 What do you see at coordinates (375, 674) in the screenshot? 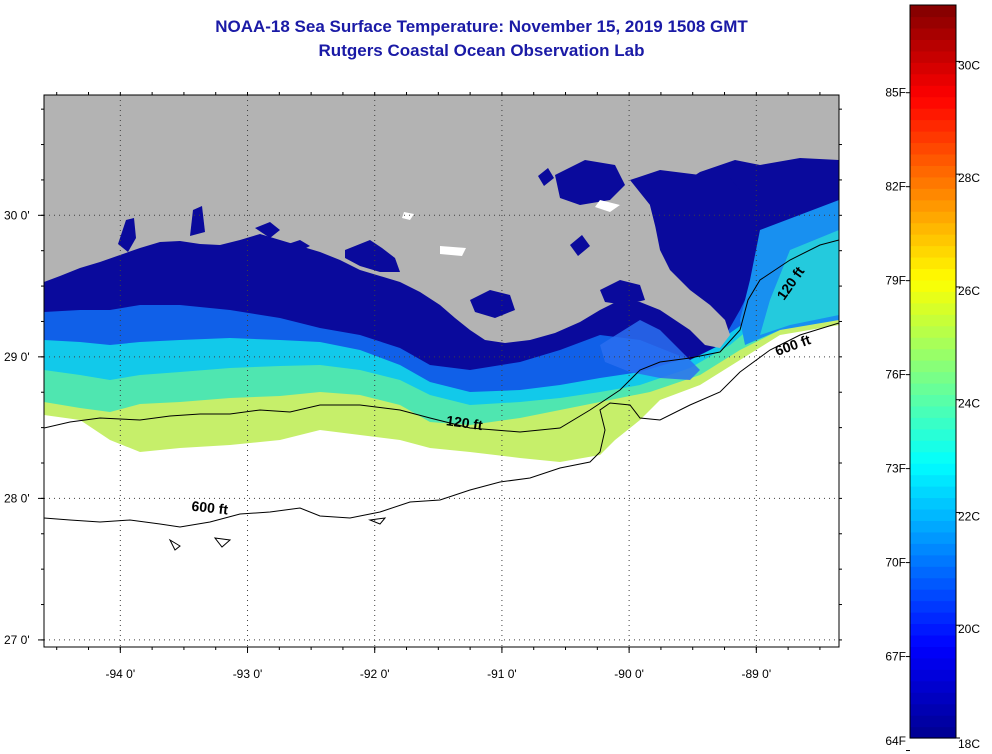
I see `lon-label: -92 0'` at bounding box center [375, 674].